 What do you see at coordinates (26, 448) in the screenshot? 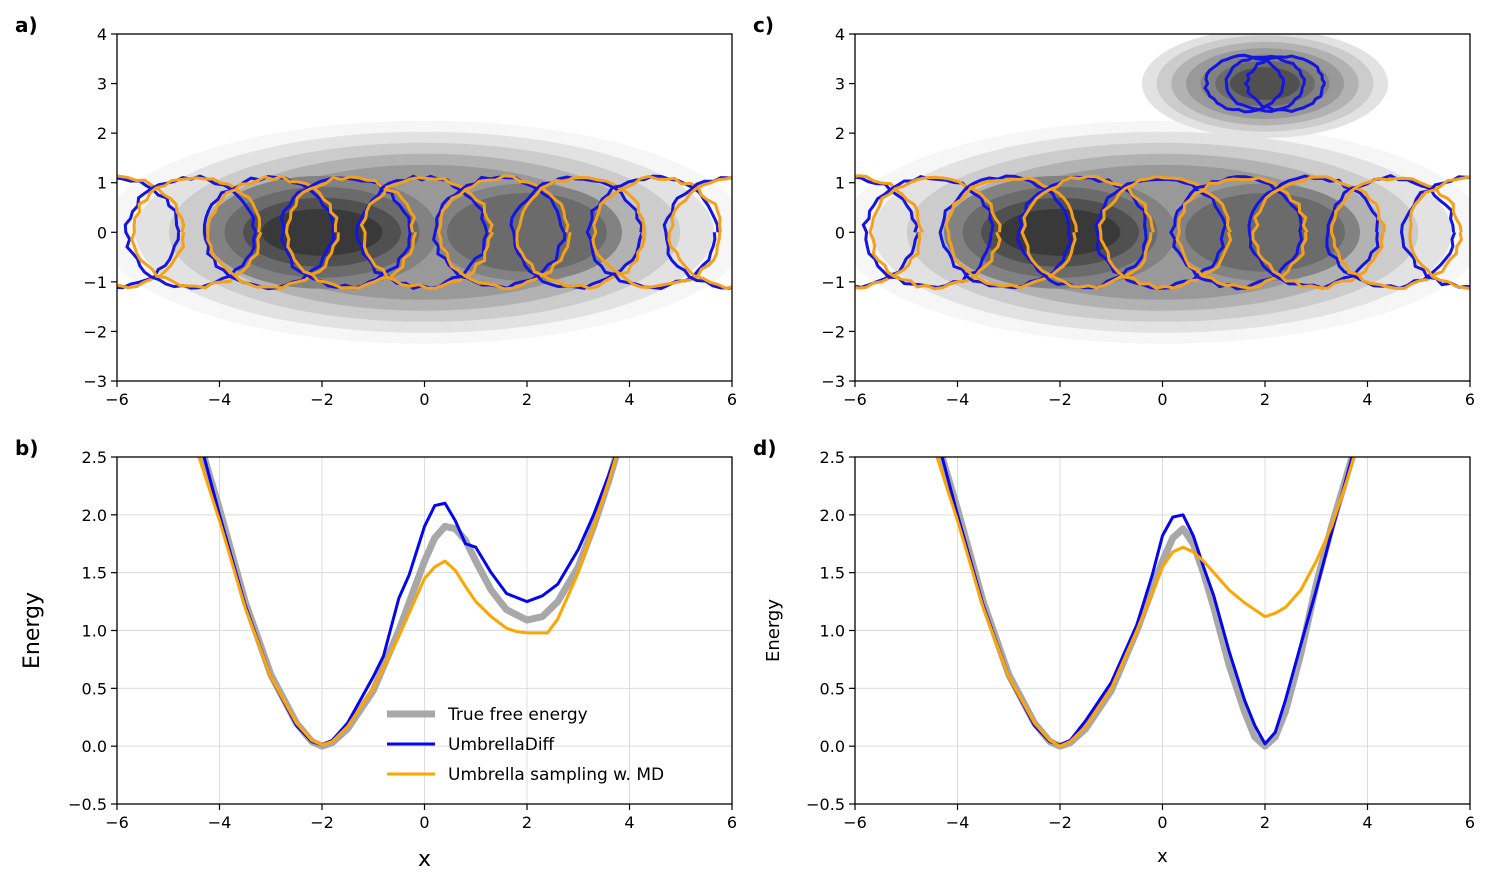
I see `panel-label: b)` at bounding box center [26, 448].